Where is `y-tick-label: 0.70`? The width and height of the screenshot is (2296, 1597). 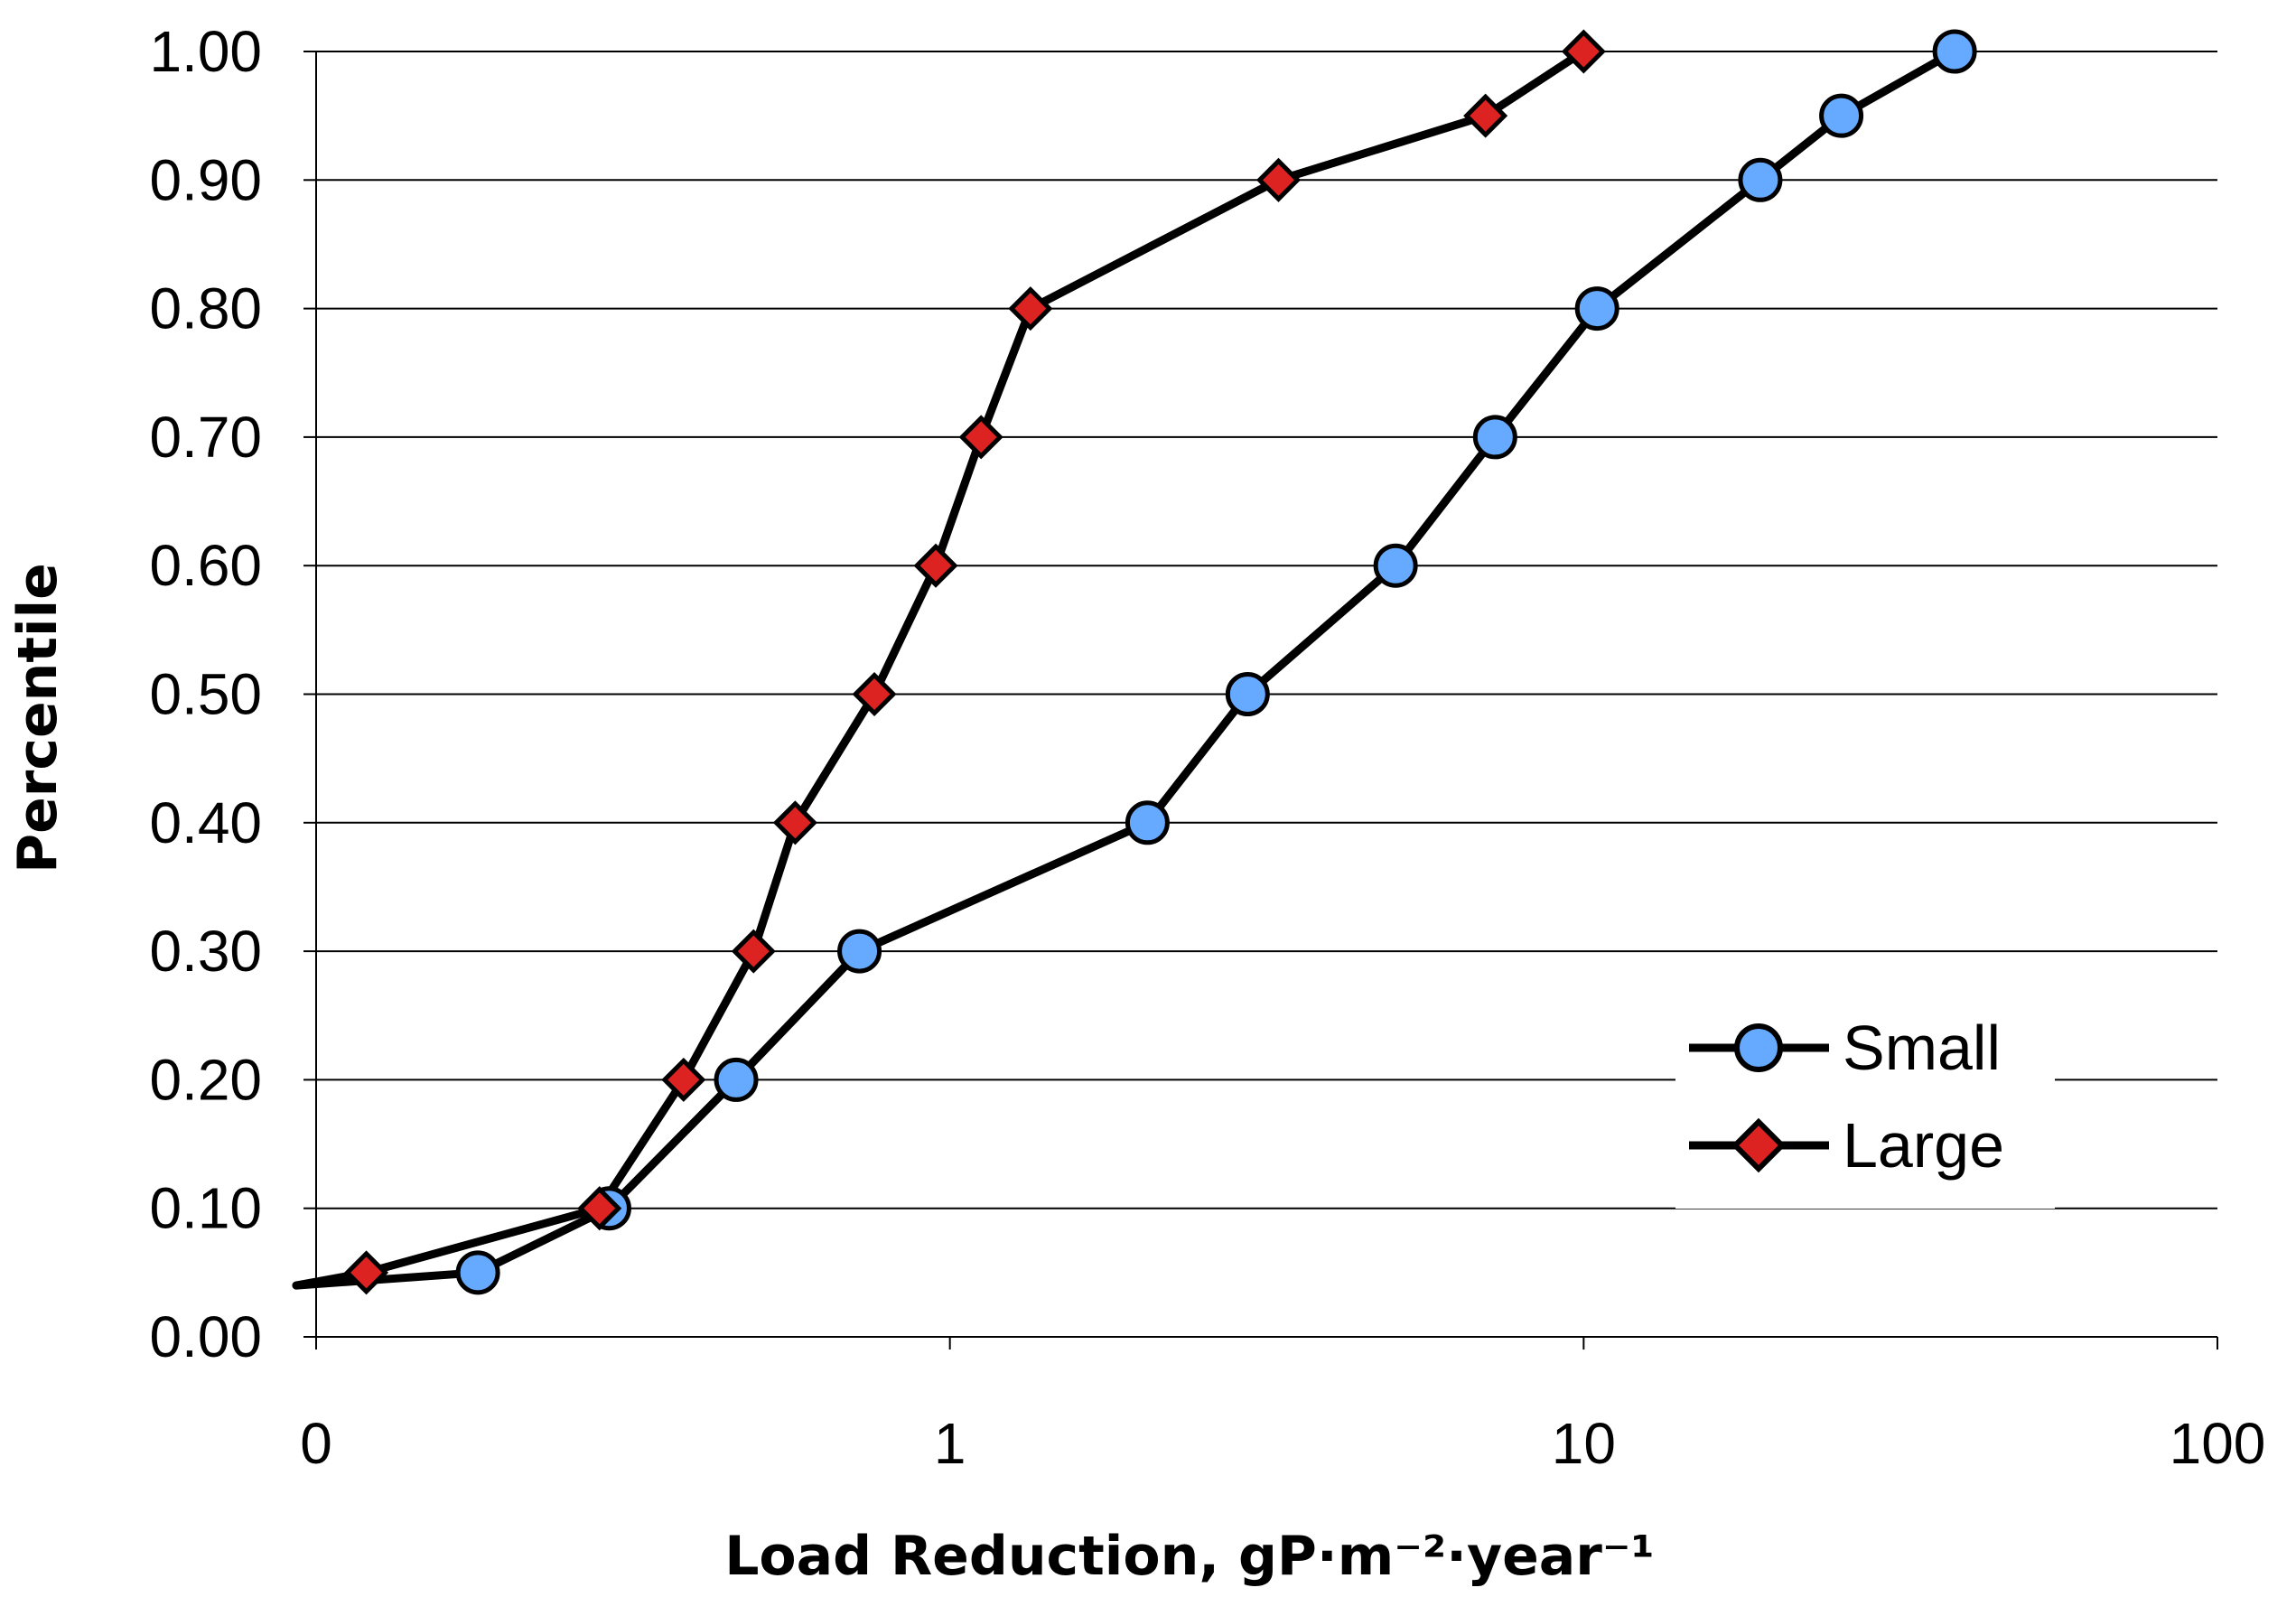
y-tick-label: 0.70 is located at coordinates (206, 438).